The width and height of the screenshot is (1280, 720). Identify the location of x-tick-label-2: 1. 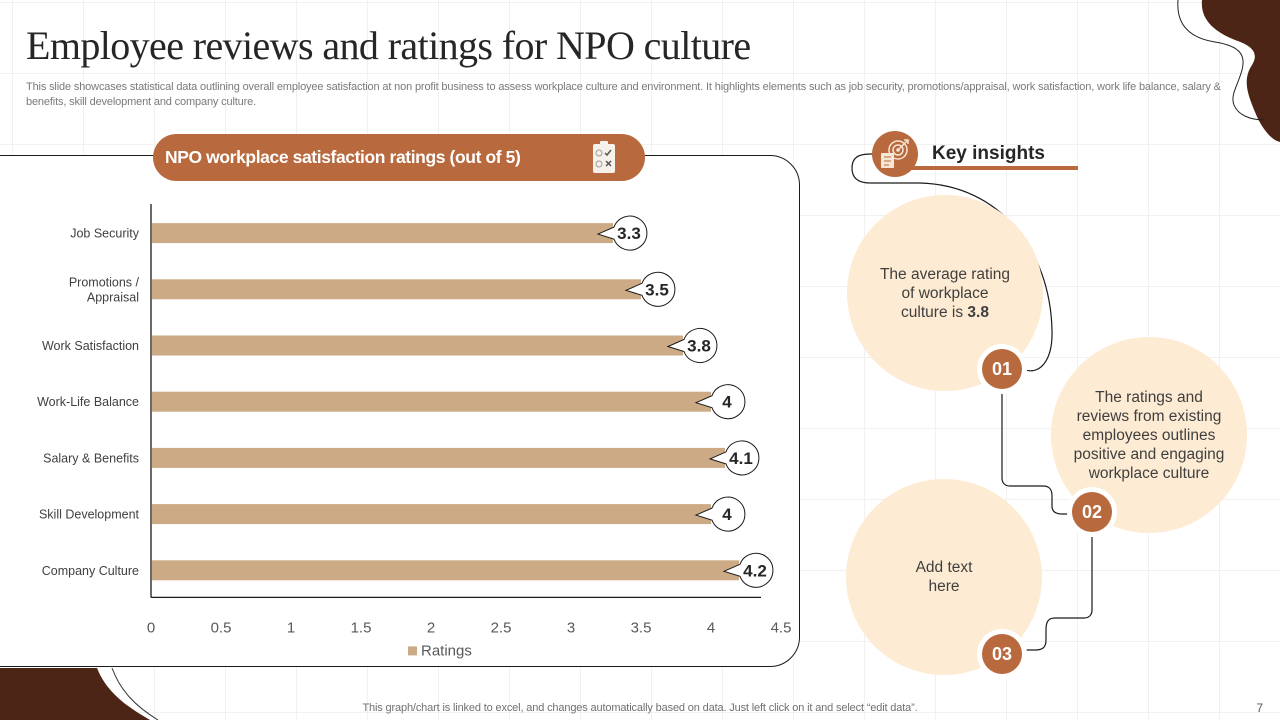
(291, 627).